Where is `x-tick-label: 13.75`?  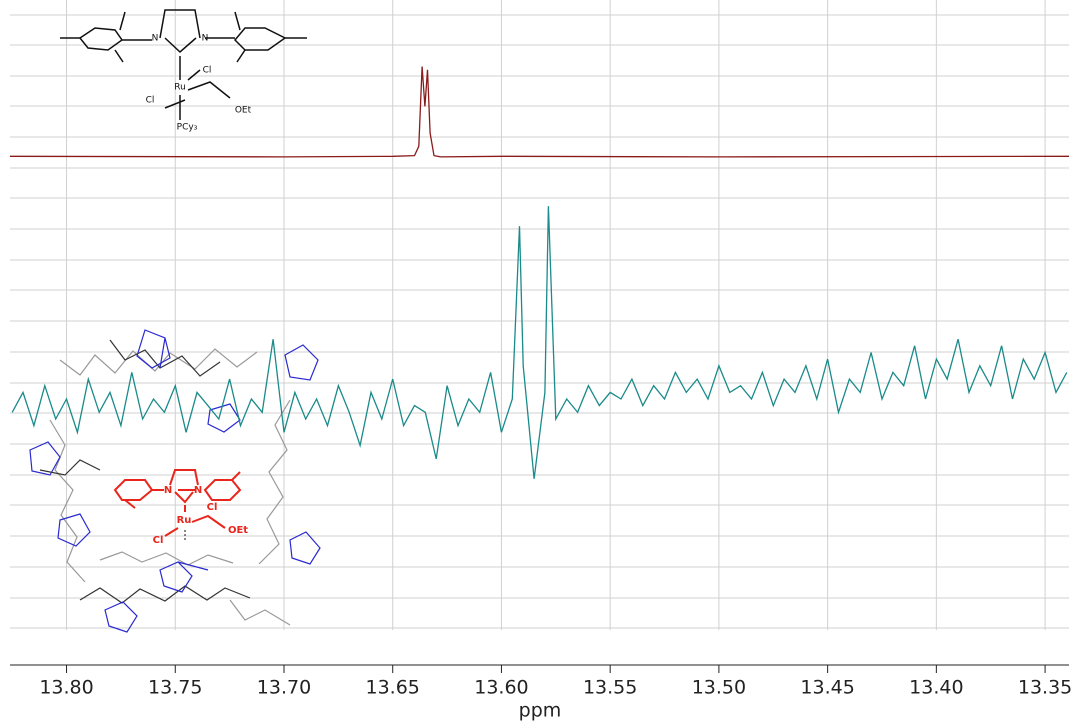 x-tick-label: 13.75 is located at coordinates (175, 688).